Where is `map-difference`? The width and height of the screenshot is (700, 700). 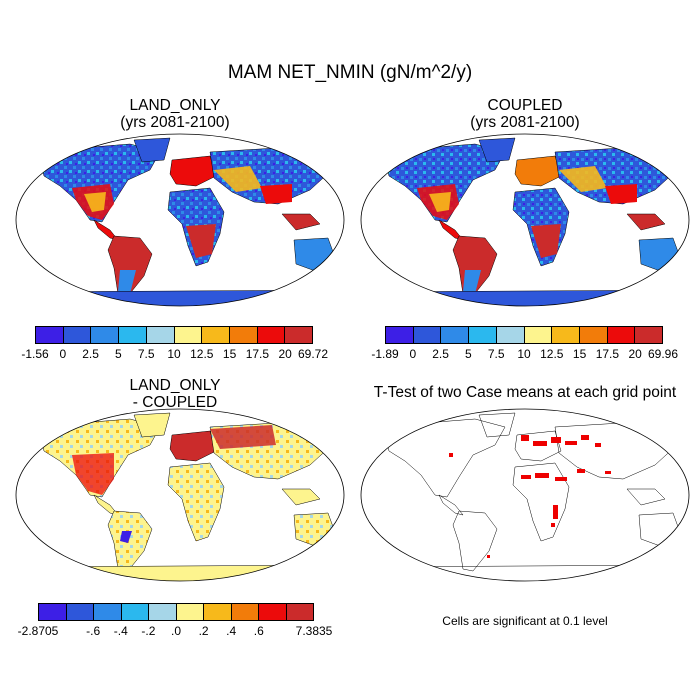 map-difference is located at coordinates (180, 495).